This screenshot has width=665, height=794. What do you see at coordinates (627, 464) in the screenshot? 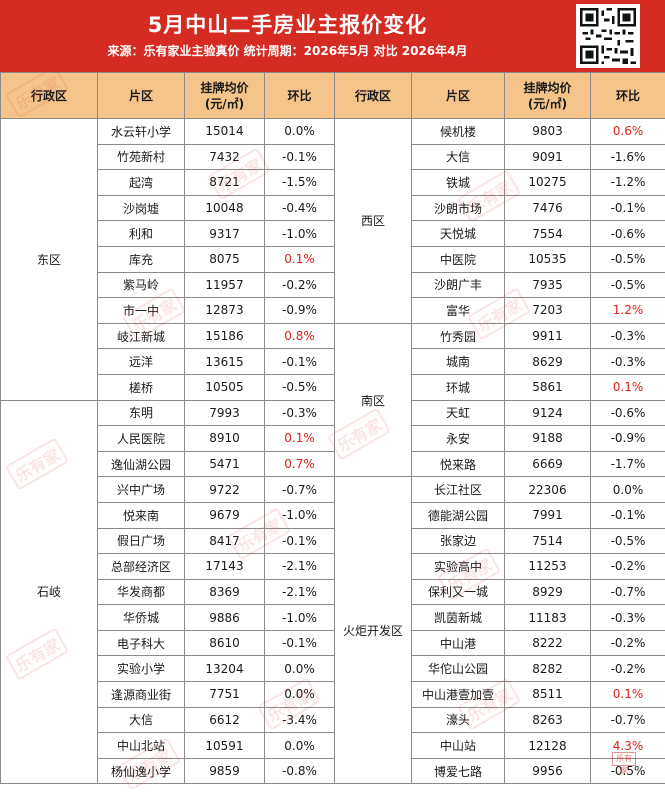
I see `change-cell: -1.7%` at bounding box center [627, 464].